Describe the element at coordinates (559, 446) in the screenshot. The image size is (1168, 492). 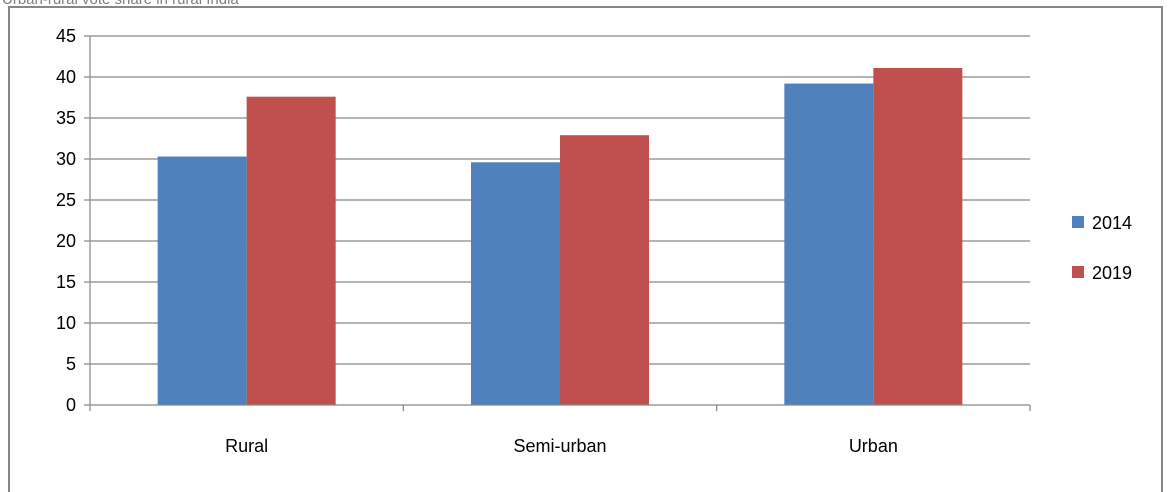
I see `x-category-label: Semi-urban` at that location.